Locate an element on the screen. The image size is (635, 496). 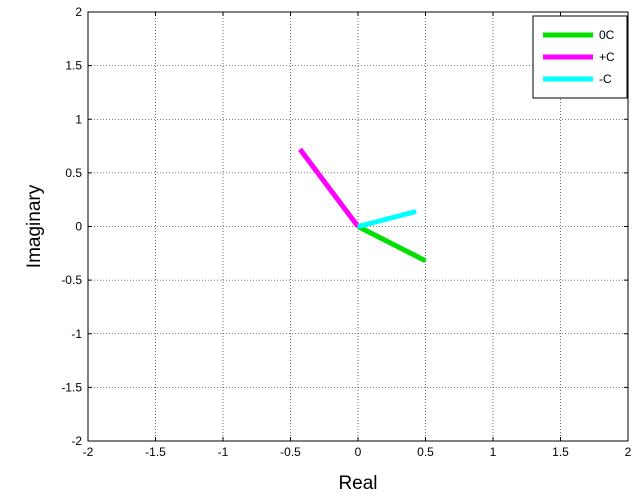
y-tick-labels: -2 -1.5 -1 -0.5 0 0.5 1 1.5 2 is located at coordinates (71, 226).